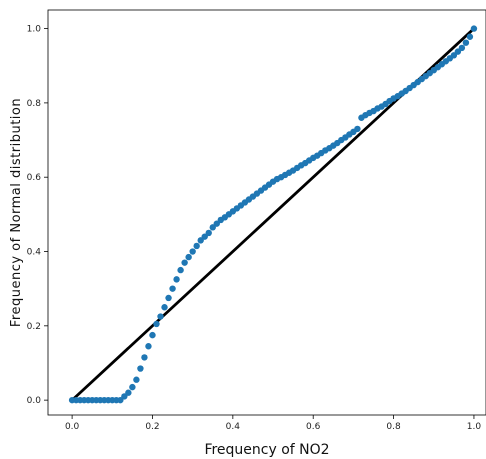 The image size is (486, 459). Describe the element at coordinates (37, 215) in the screenshot. I see `y-axis-ticks: 0.0 0.2 0.4 0.6 0.8 1.0` at that location.